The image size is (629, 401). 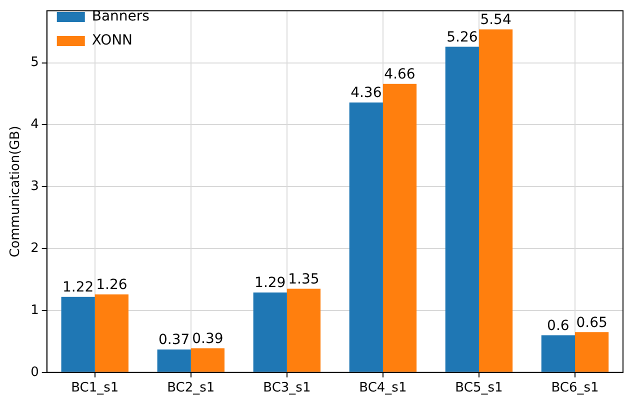 What do you see at coordinates (78, 288) in the screenshot?
I see `data-label: 1.22` at bounding box center [78, 288].